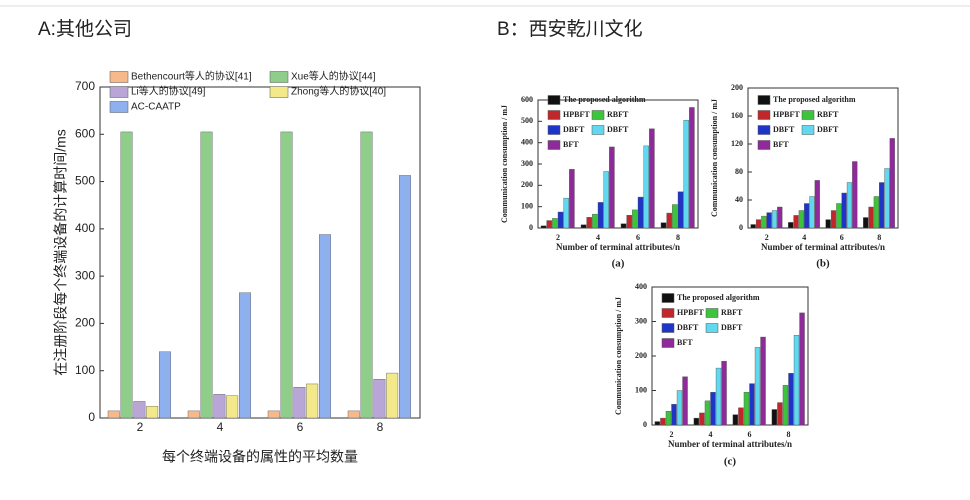 The width and height of the screenshot is (970, 500). I want to click on x-tick-label: 8, so click(678, 237).